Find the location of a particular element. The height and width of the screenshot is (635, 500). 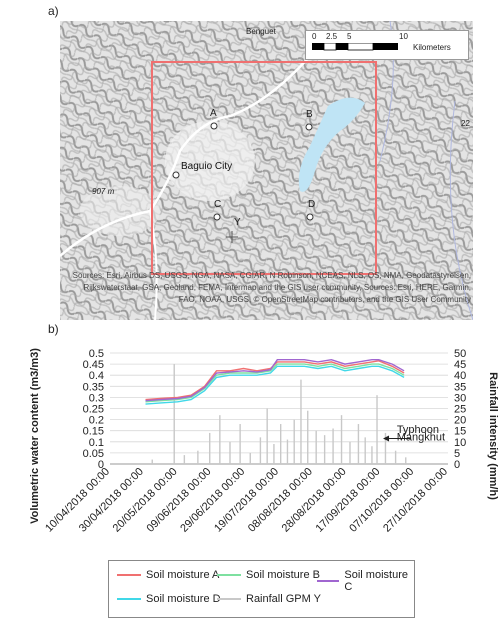

benguet-label: Benguet is located at coordinates (261, 31).